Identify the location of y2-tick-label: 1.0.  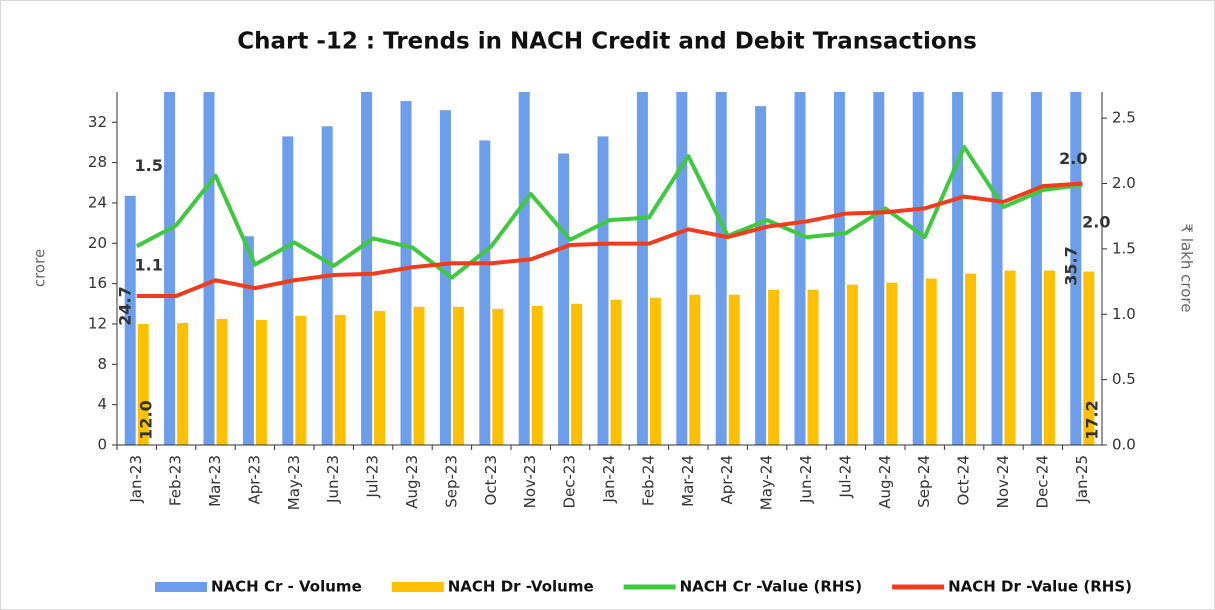
(1124, 314).